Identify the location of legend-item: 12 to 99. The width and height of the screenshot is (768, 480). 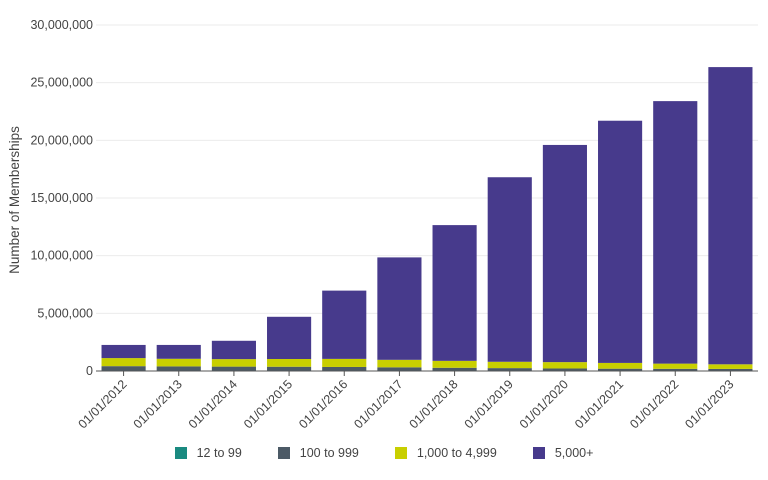
(208, 453).